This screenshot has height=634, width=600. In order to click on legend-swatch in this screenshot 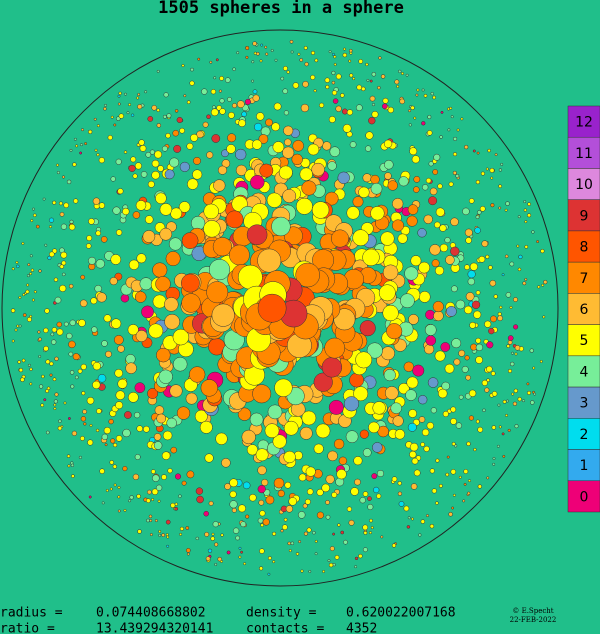, I will do `click(583, 496)`.